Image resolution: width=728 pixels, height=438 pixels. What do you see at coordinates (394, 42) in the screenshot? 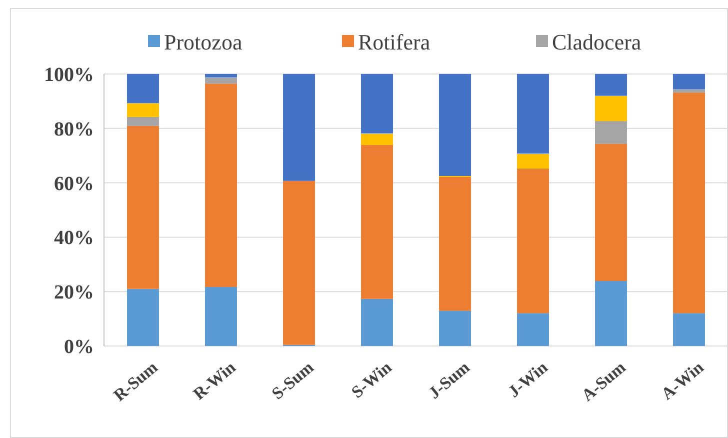
I see `legend-label: Rotifera` at bounding box center [394, 42].